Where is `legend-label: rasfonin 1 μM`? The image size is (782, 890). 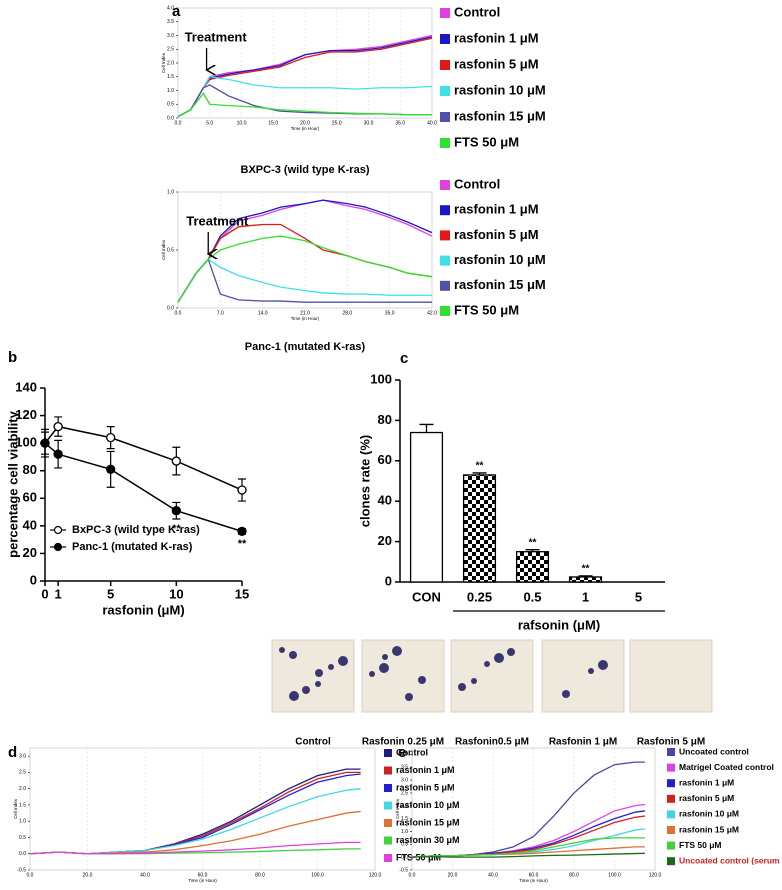
legend-label: rasfonin 1 μM is located at coordinates (706, 782).